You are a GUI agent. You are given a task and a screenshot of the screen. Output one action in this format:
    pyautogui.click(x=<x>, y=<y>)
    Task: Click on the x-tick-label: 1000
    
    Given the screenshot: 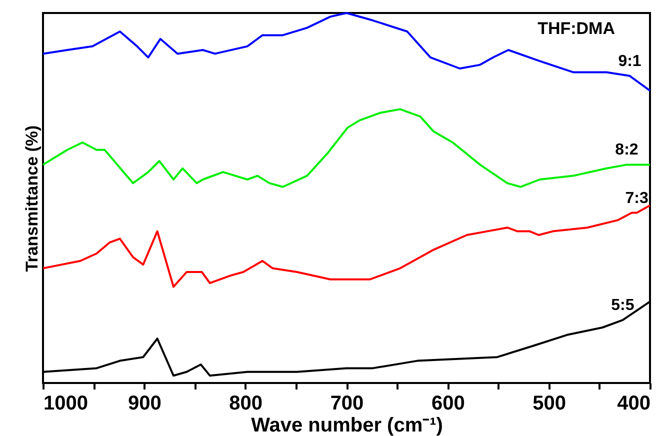 What is the action you would take?
    pyautogui.click(x=66, y=403)
    